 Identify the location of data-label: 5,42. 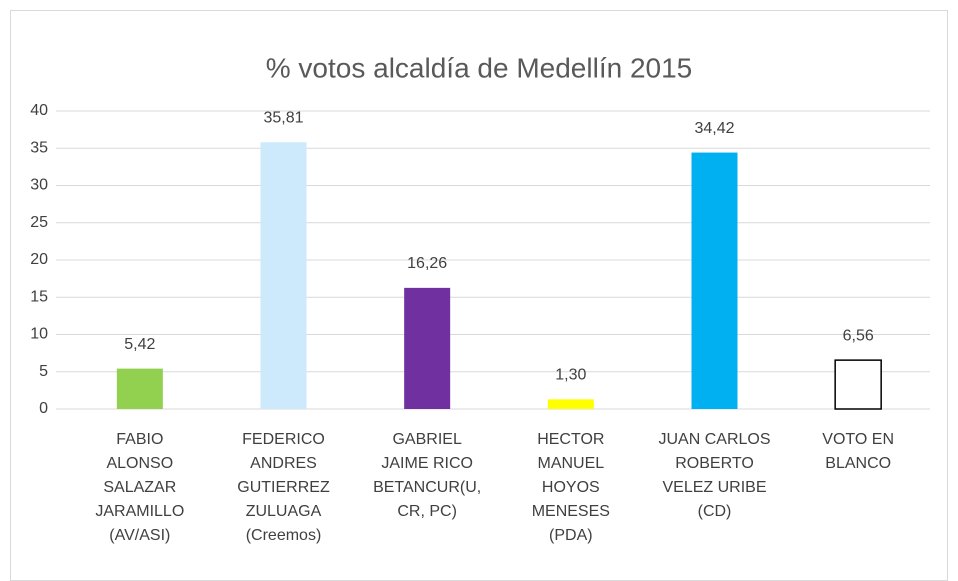
(139, 344).